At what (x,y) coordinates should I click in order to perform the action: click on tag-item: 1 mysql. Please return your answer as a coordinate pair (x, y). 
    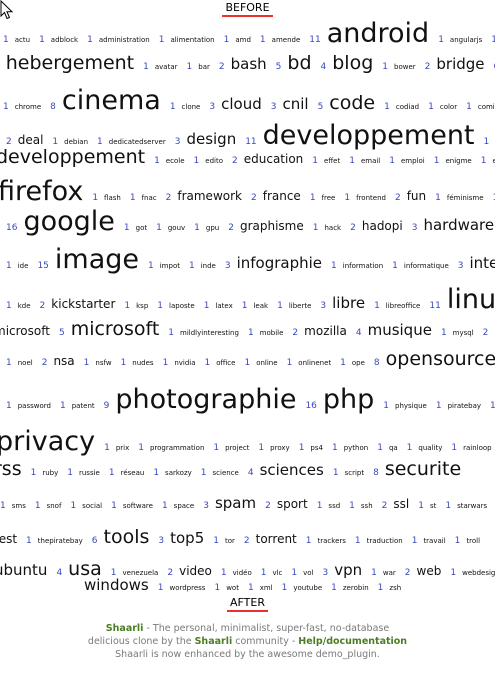
    Looking at the image, I should click on (457, 333).